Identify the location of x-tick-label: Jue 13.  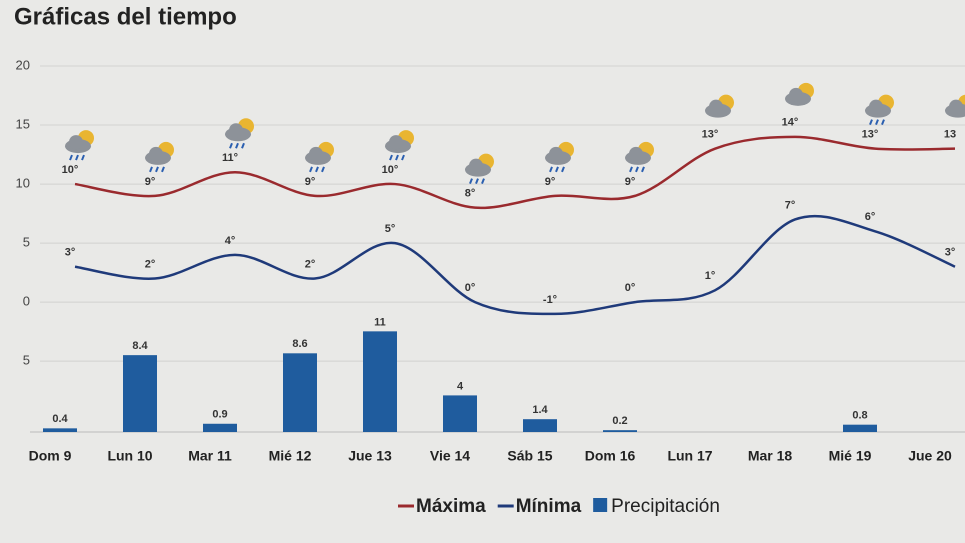
(370, 456).